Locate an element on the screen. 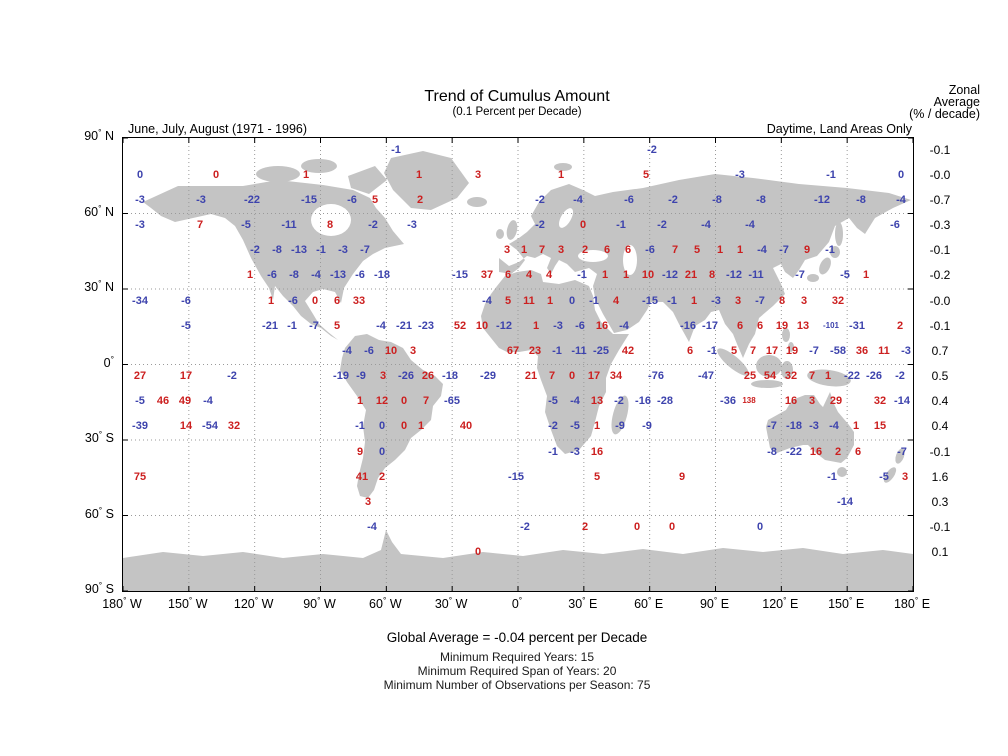 The image size is (1008, 756). trend-value: 10 is located at coordinates (391, 350).